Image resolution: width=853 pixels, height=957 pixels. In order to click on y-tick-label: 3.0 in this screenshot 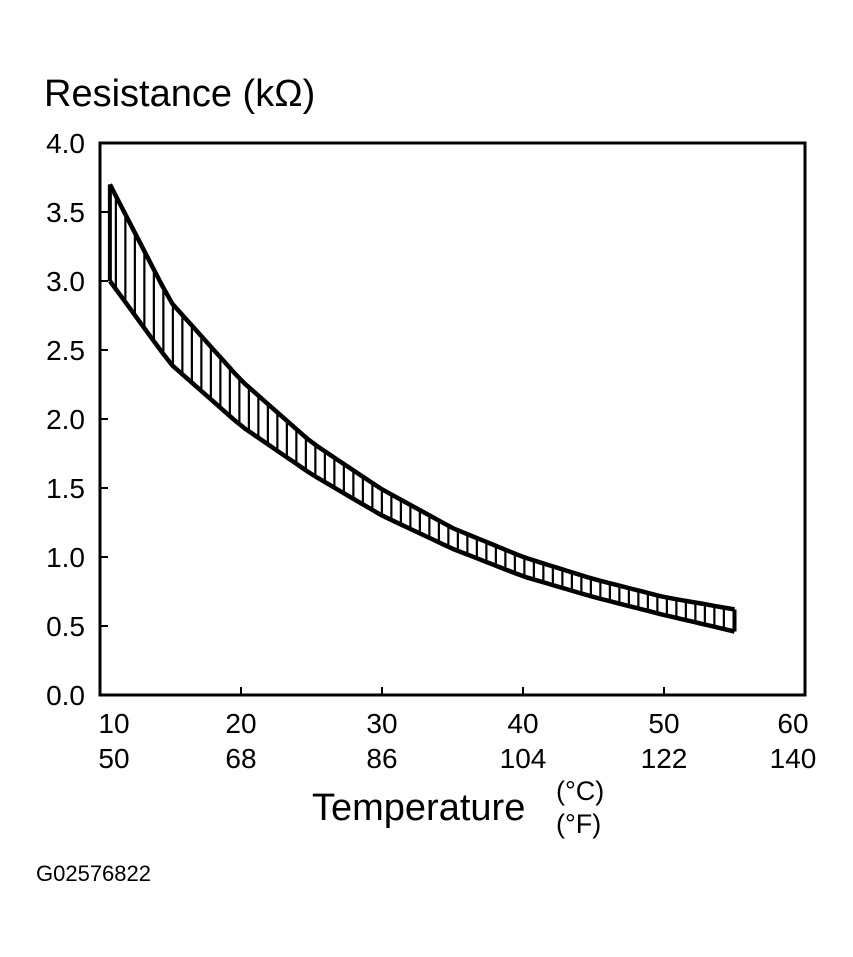, I will do `click(65, 281)`.